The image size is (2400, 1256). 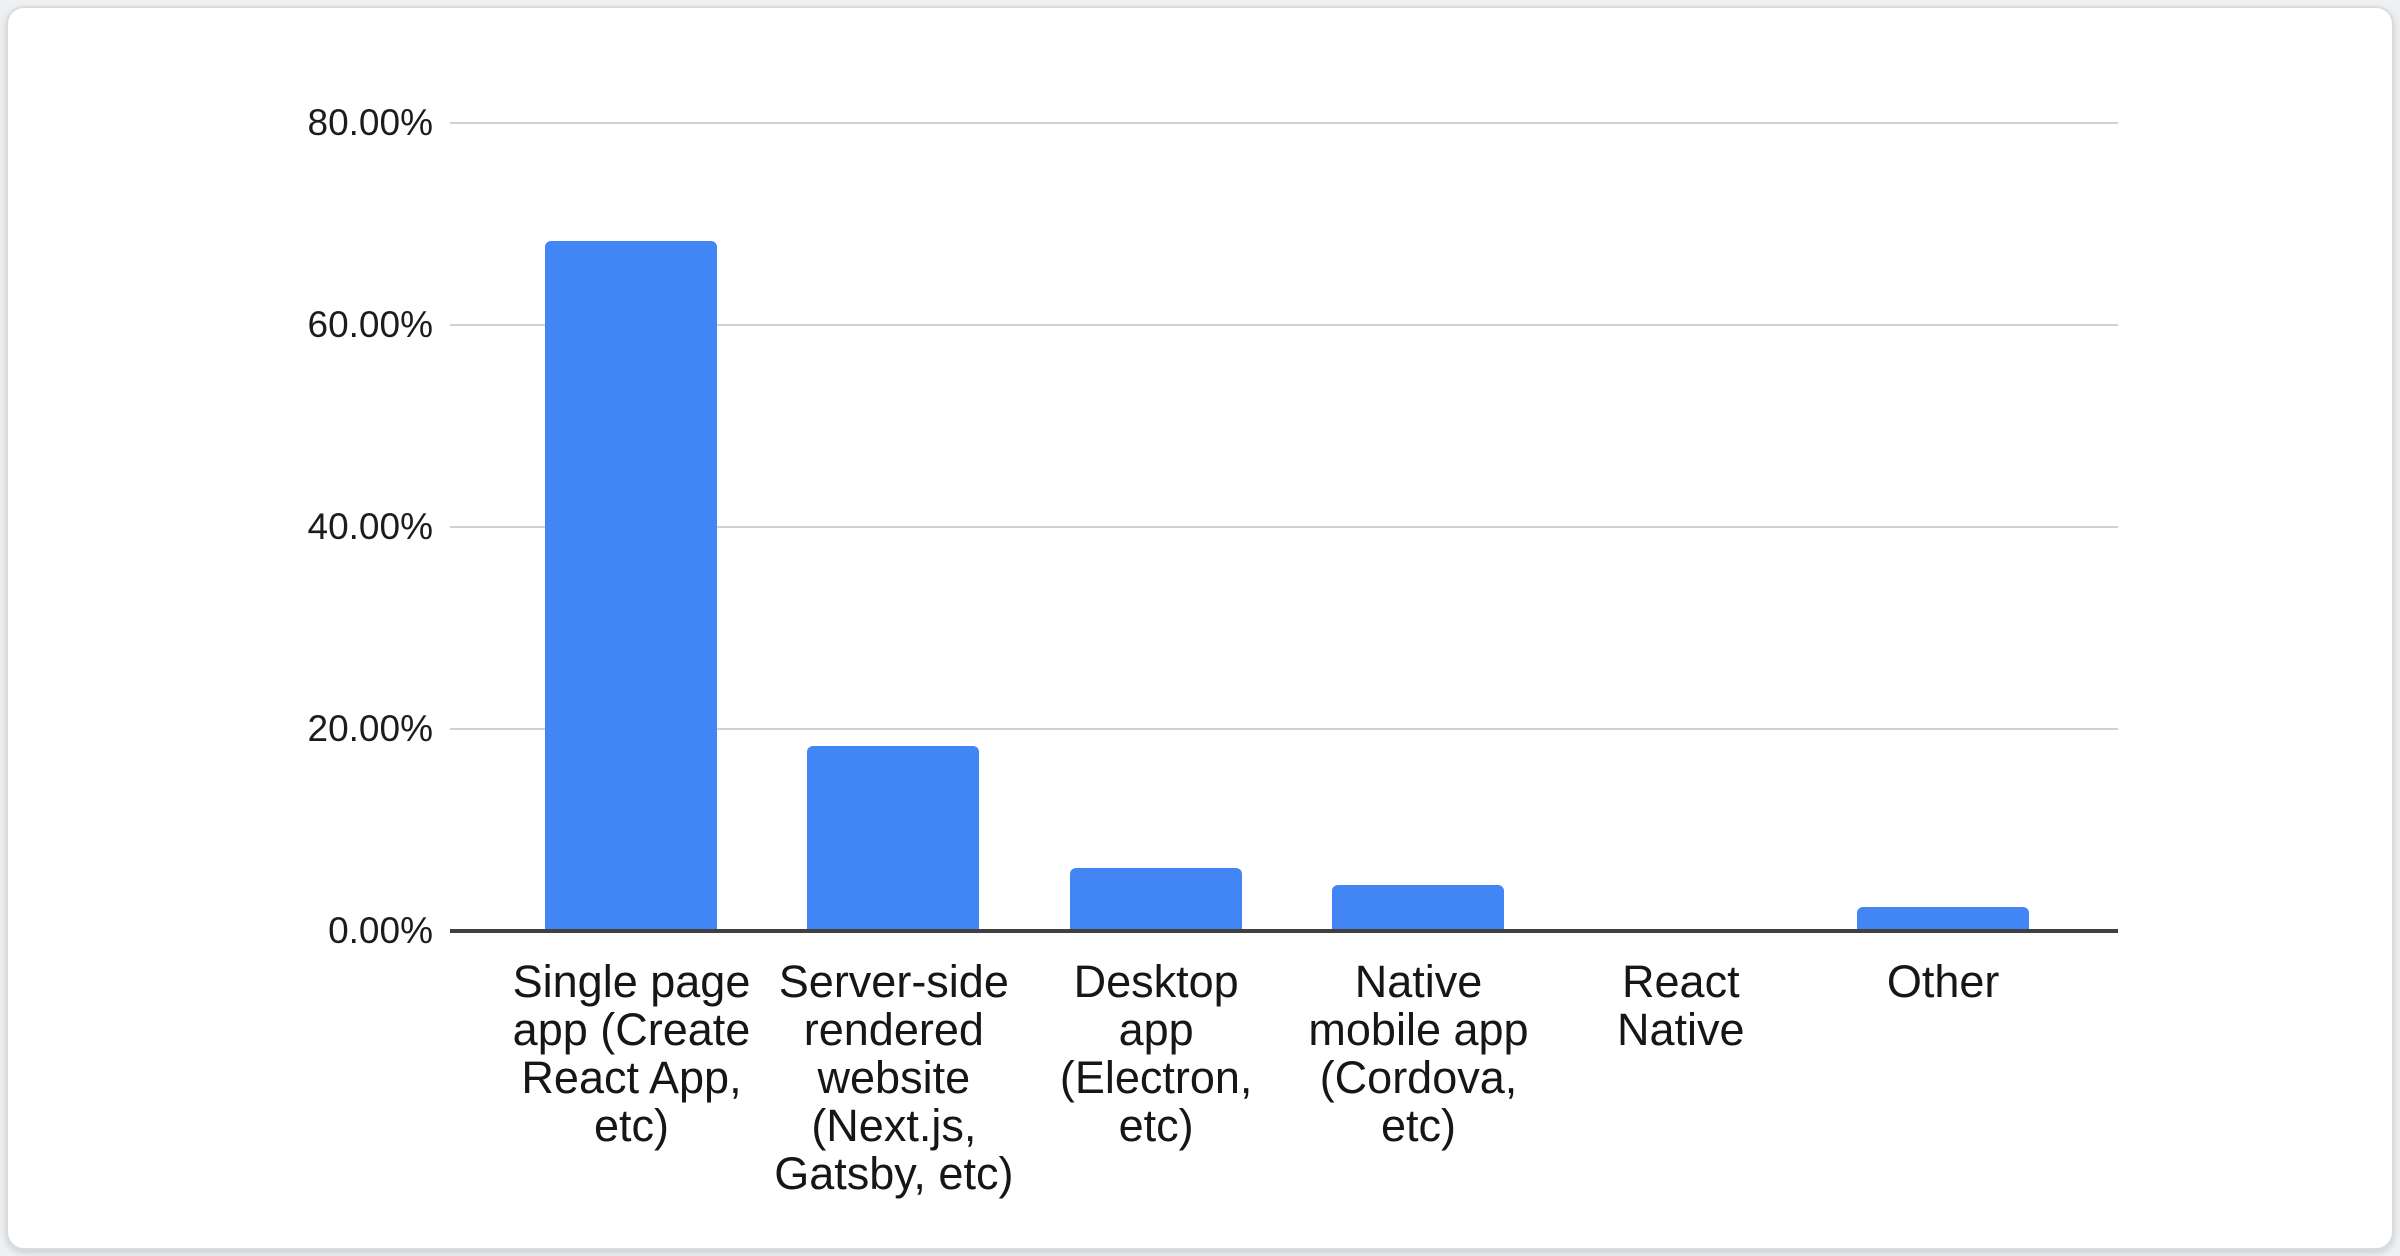 What do you see at coordinates (370, 324) in the screenshot?
I see `y-tick-label: 60.00%` at bounding box center [370, 324].